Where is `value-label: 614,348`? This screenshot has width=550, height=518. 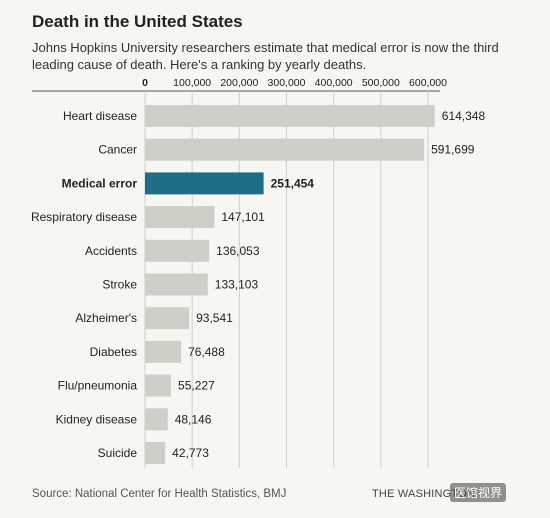
value-label: 614,348 is located at coordinates (464, 116).